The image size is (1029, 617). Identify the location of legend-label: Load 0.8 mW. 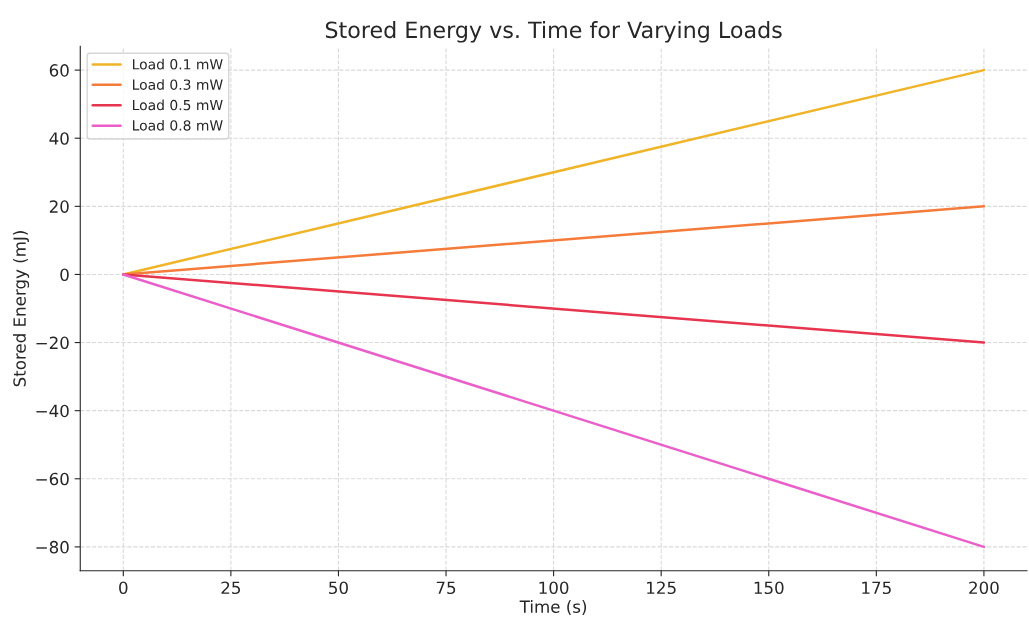
(178, 125).